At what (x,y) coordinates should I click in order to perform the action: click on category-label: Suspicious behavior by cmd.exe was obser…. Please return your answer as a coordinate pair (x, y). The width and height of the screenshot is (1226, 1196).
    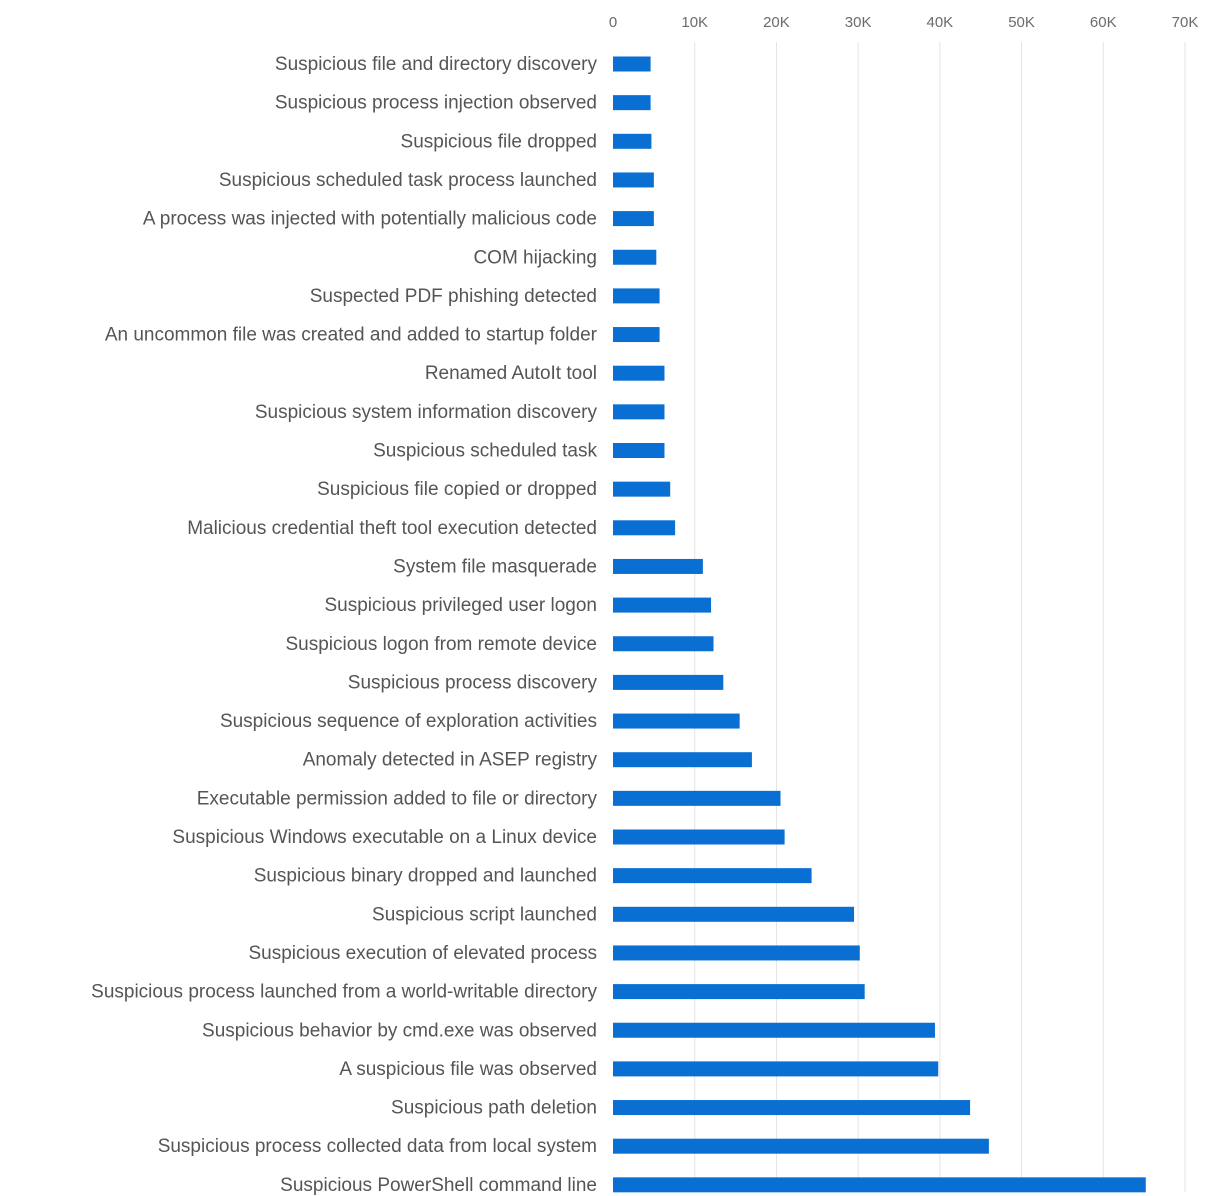
    Looking at the image, I should click on (399, 1030).